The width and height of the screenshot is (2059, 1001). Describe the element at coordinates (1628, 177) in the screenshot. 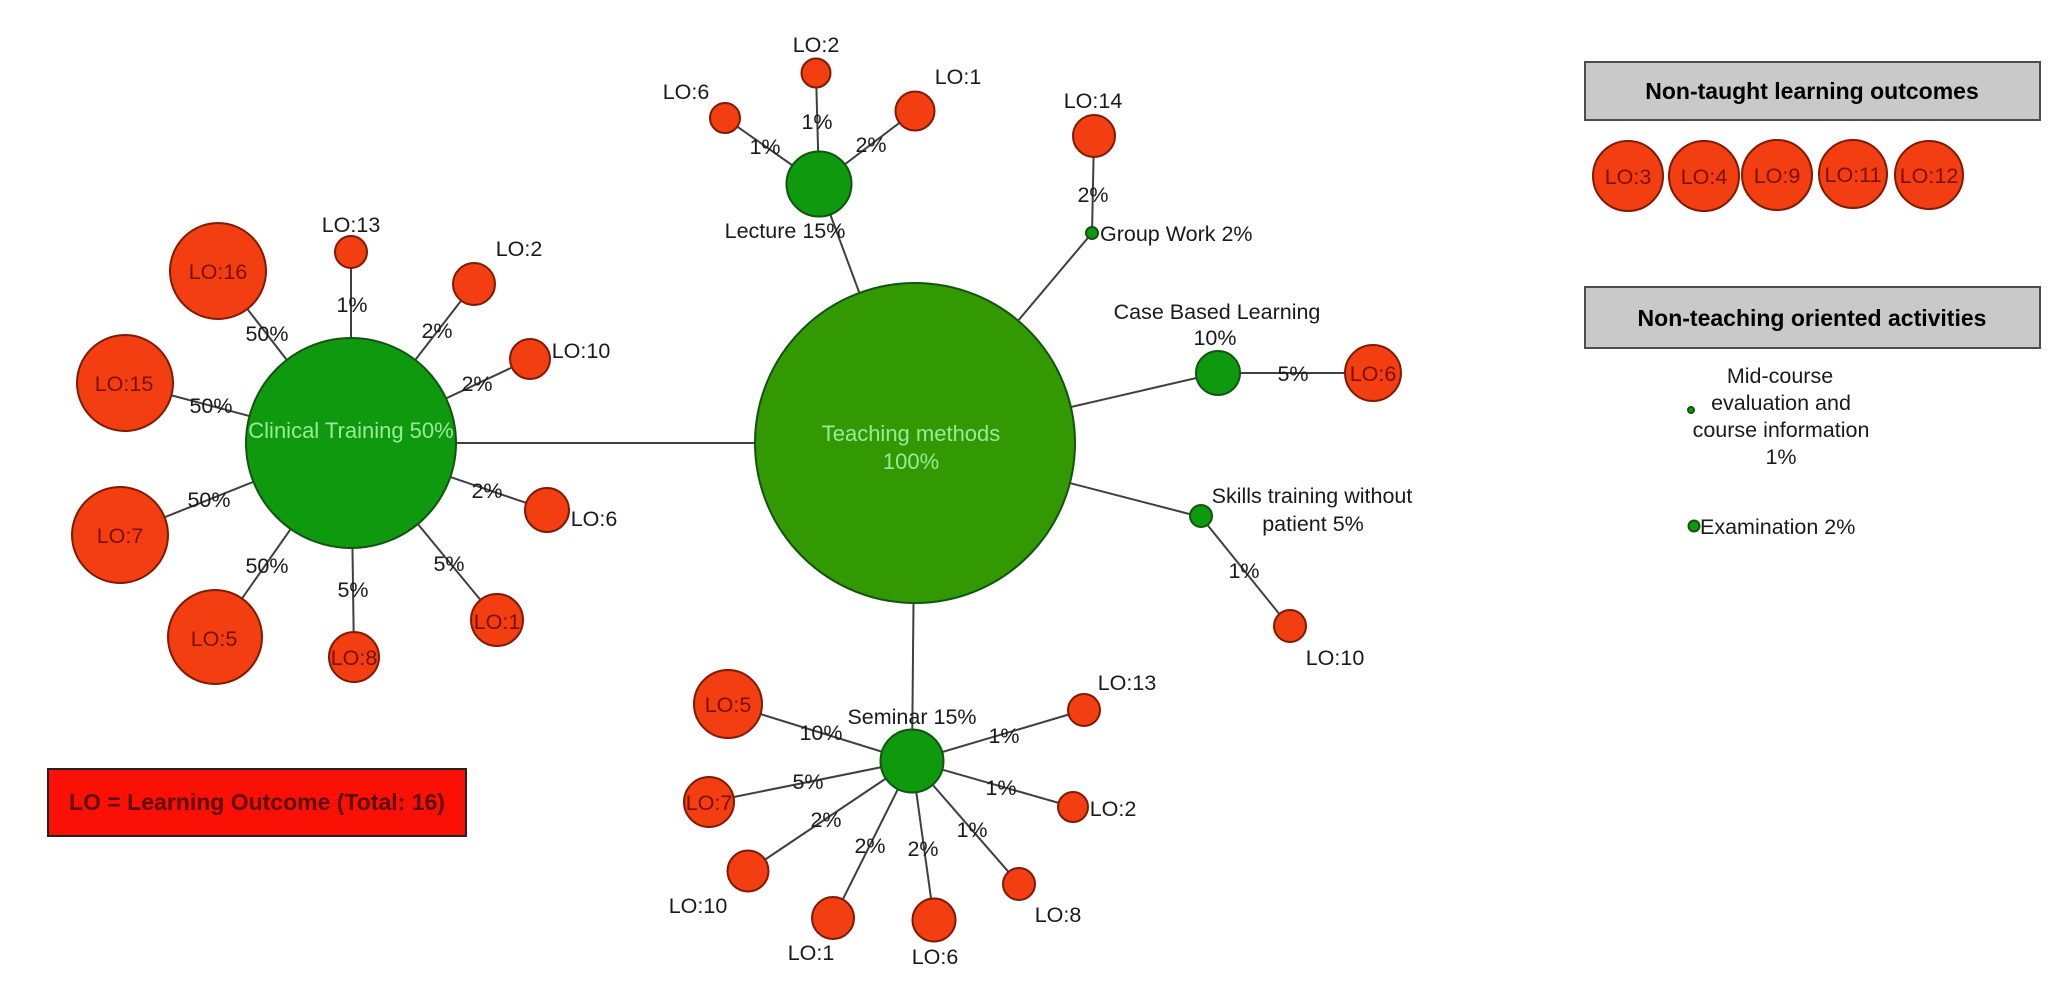

I see `svg-text: LO:3` at that location.